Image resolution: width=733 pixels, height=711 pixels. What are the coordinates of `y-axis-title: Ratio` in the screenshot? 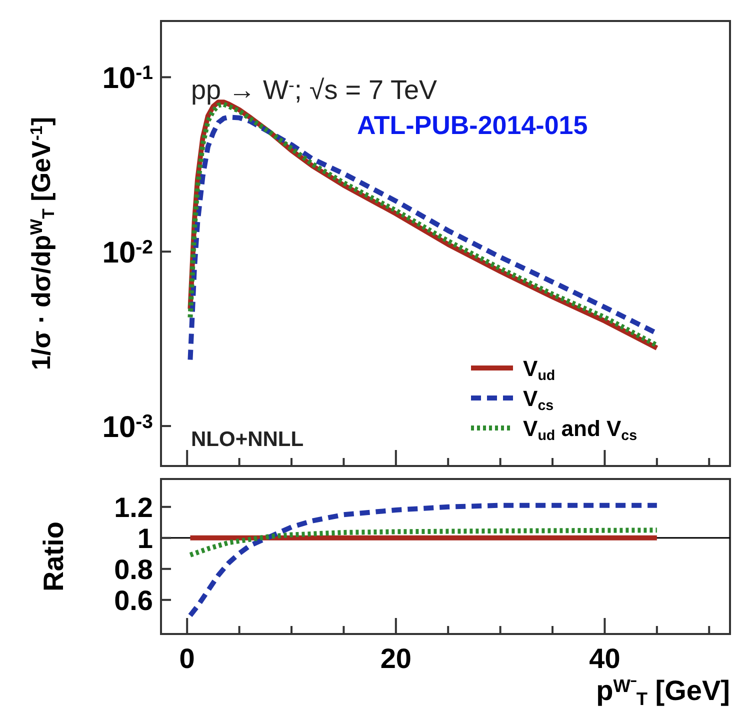 It's located at (53, 557).